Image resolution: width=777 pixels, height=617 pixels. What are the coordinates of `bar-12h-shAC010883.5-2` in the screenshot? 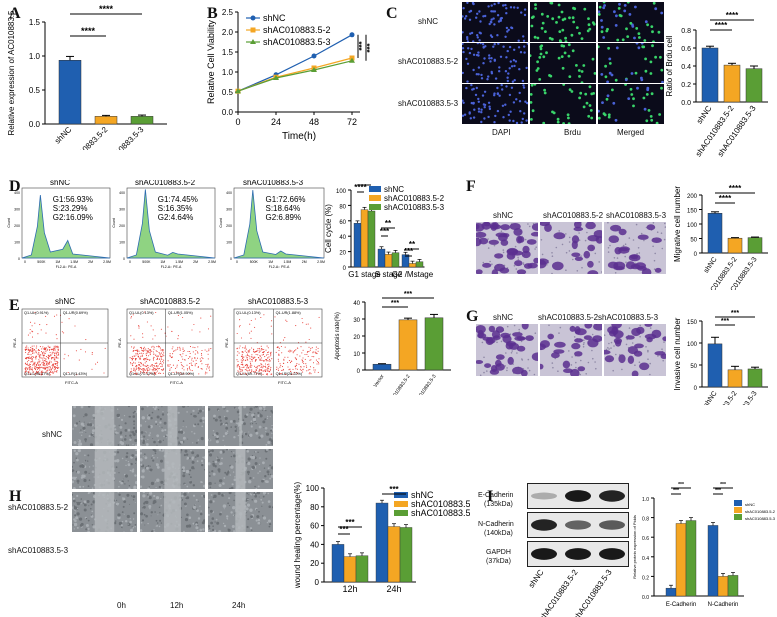 It's located at (350, 569).